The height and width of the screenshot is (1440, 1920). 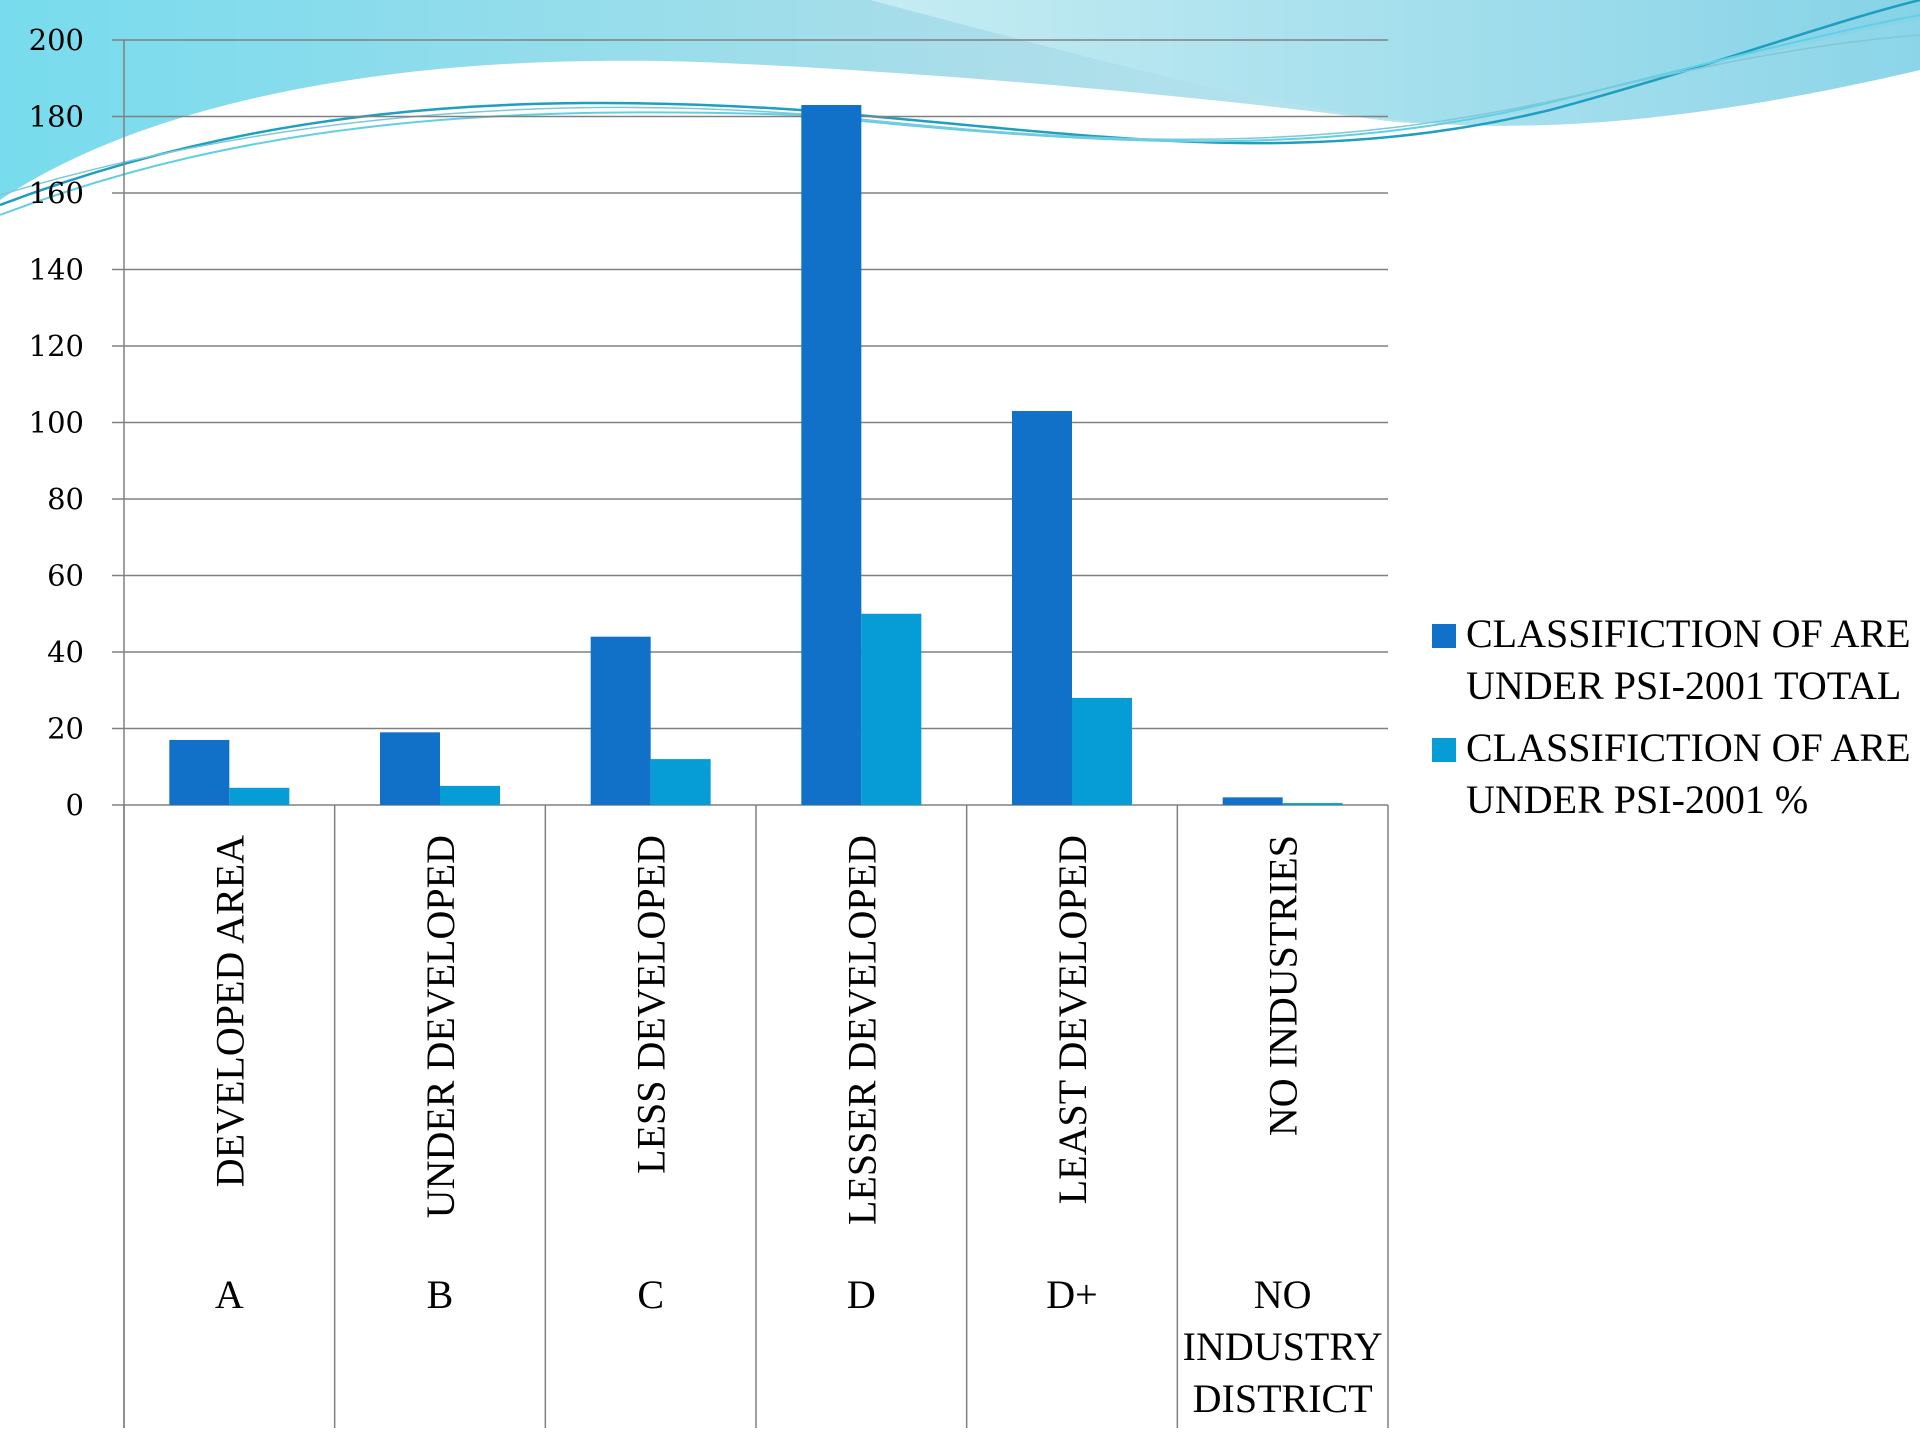 I want to click on category-label-5: NO INDUSTRIES, so click(x=1283, y=985).